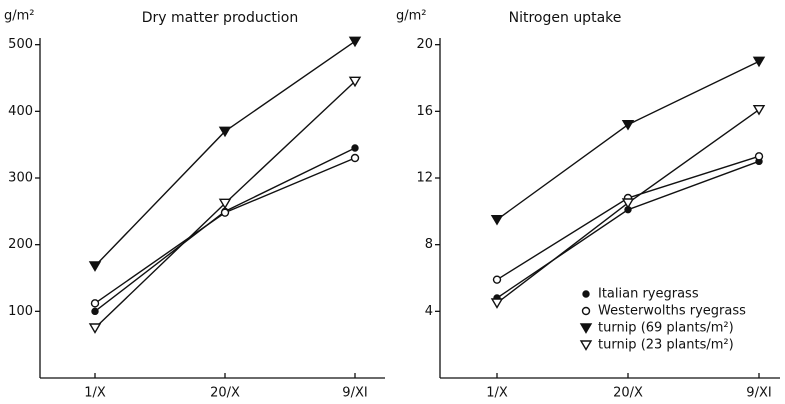 The image size is (785, 404). What do you see at coordinates (424, 178) in the screenshot?
I see `y-tick-label: 12` at bounding box center [424, 178].